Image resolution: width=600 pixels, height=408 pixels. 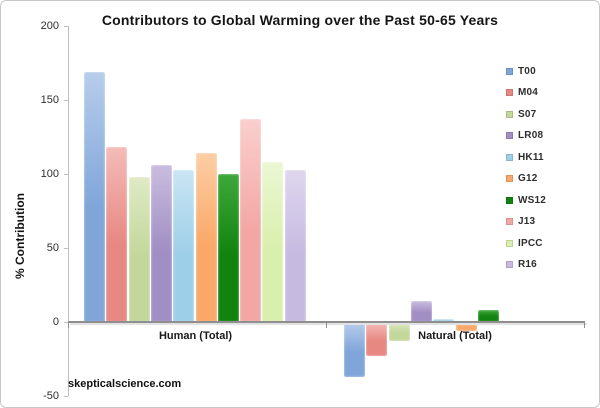 I want to click on bar-HK11-natural, so click(x=444, y=320).